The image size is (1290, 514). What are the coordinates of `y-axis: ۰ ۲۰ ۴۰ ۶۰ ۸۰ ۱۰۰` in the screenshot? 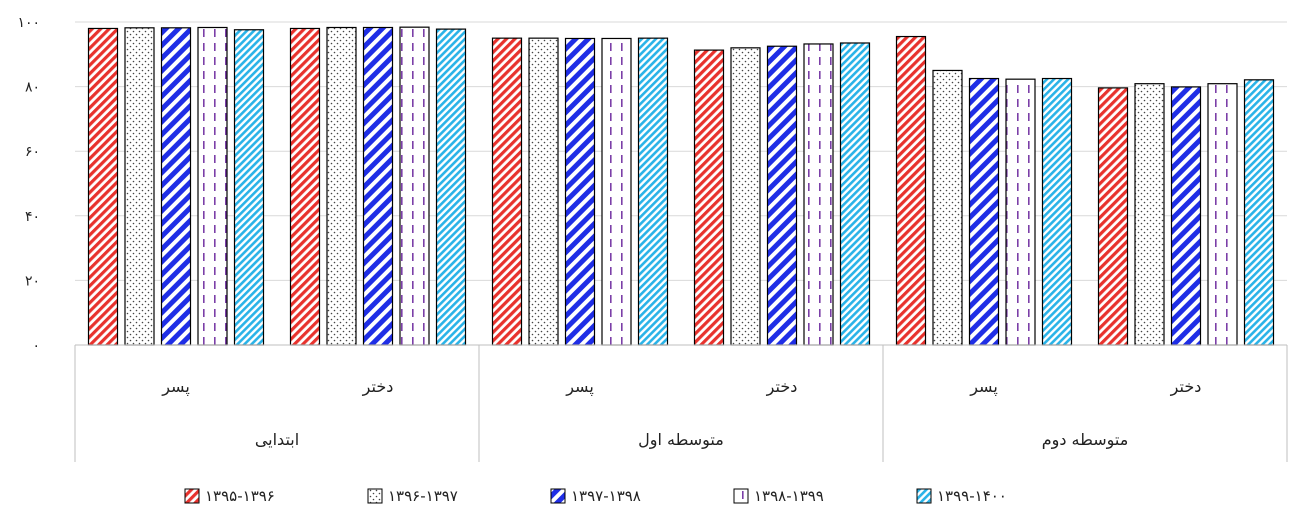 It's located at (28, 184).